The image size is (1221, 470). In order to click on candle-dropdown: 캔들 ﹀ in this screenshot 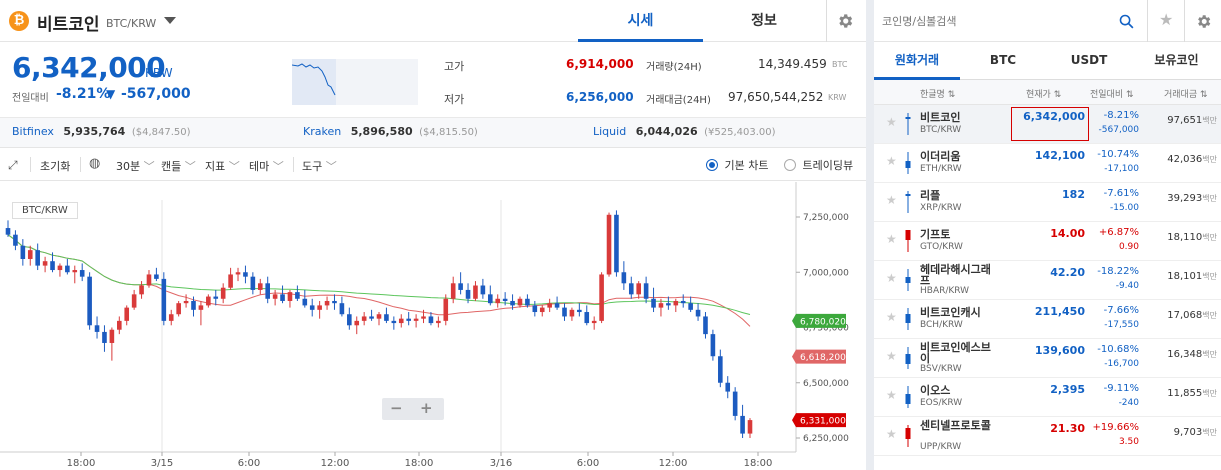, I will do `click(178, 166)`.